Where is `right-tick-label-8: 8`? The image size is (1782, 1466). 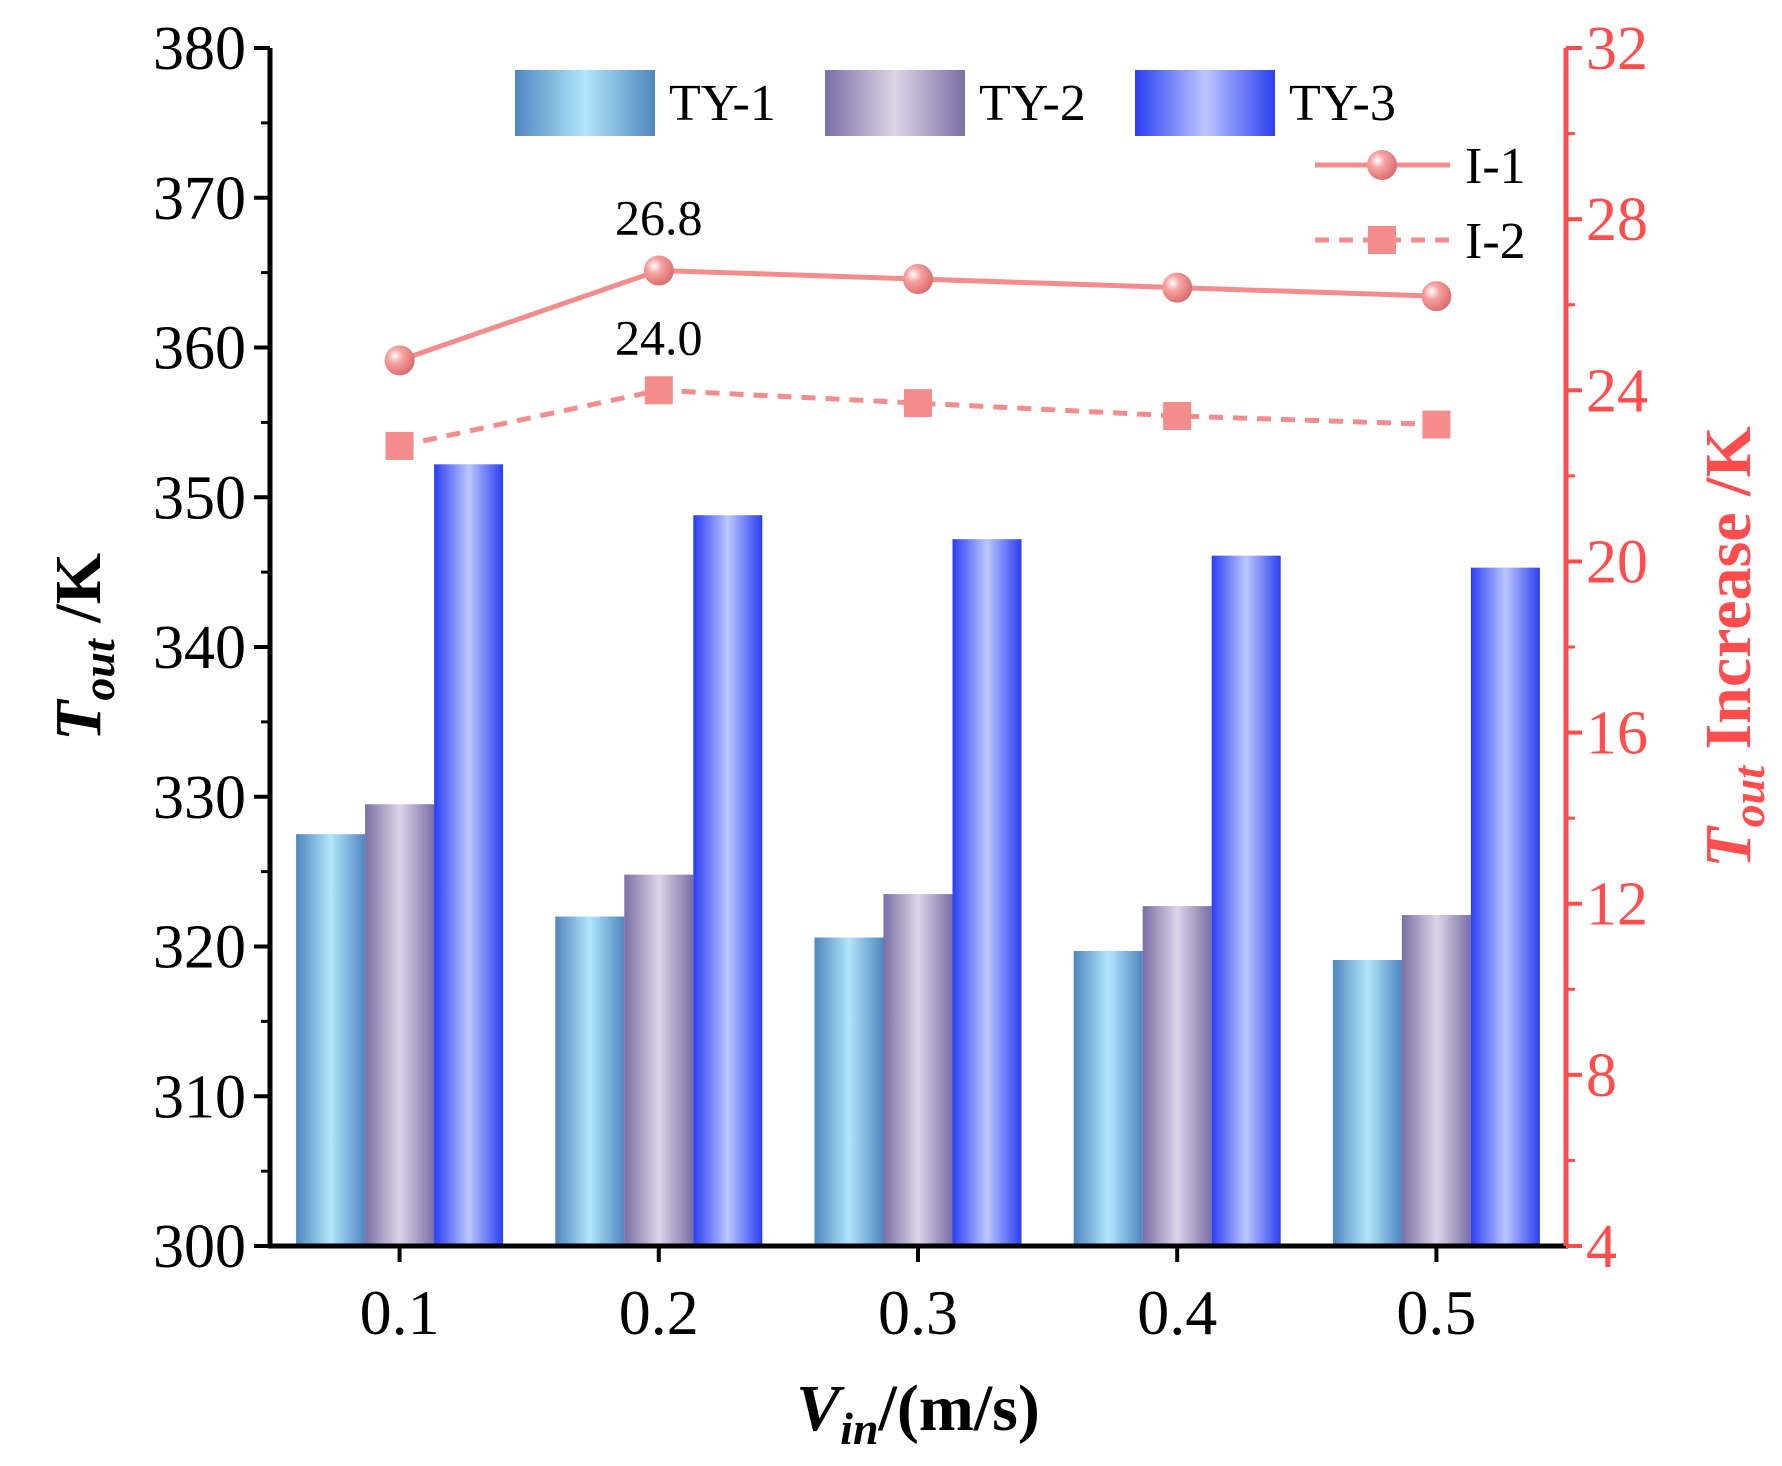
right-tick-label-8: 8 is located at coordinates (1601, 1076).